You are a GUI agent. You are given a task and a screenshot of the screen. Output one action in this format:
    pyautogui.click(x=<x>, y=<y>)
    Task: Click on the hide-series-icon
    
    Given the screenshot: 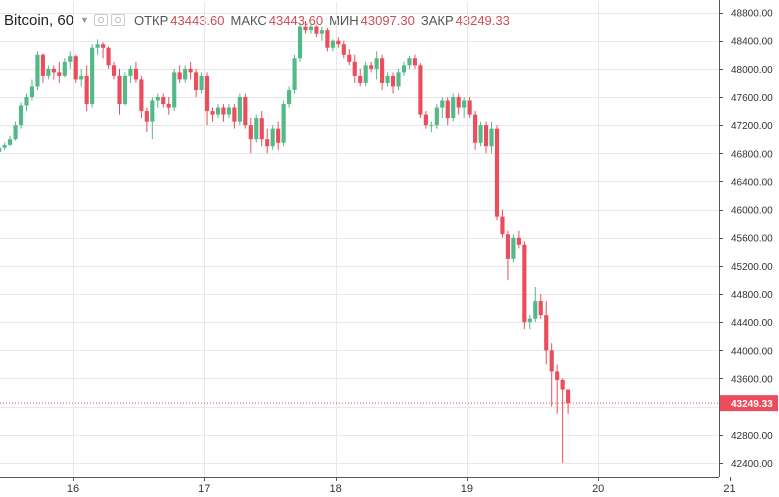 What is the action you would take?
    pyautogui.click(x=100, y=20)
    